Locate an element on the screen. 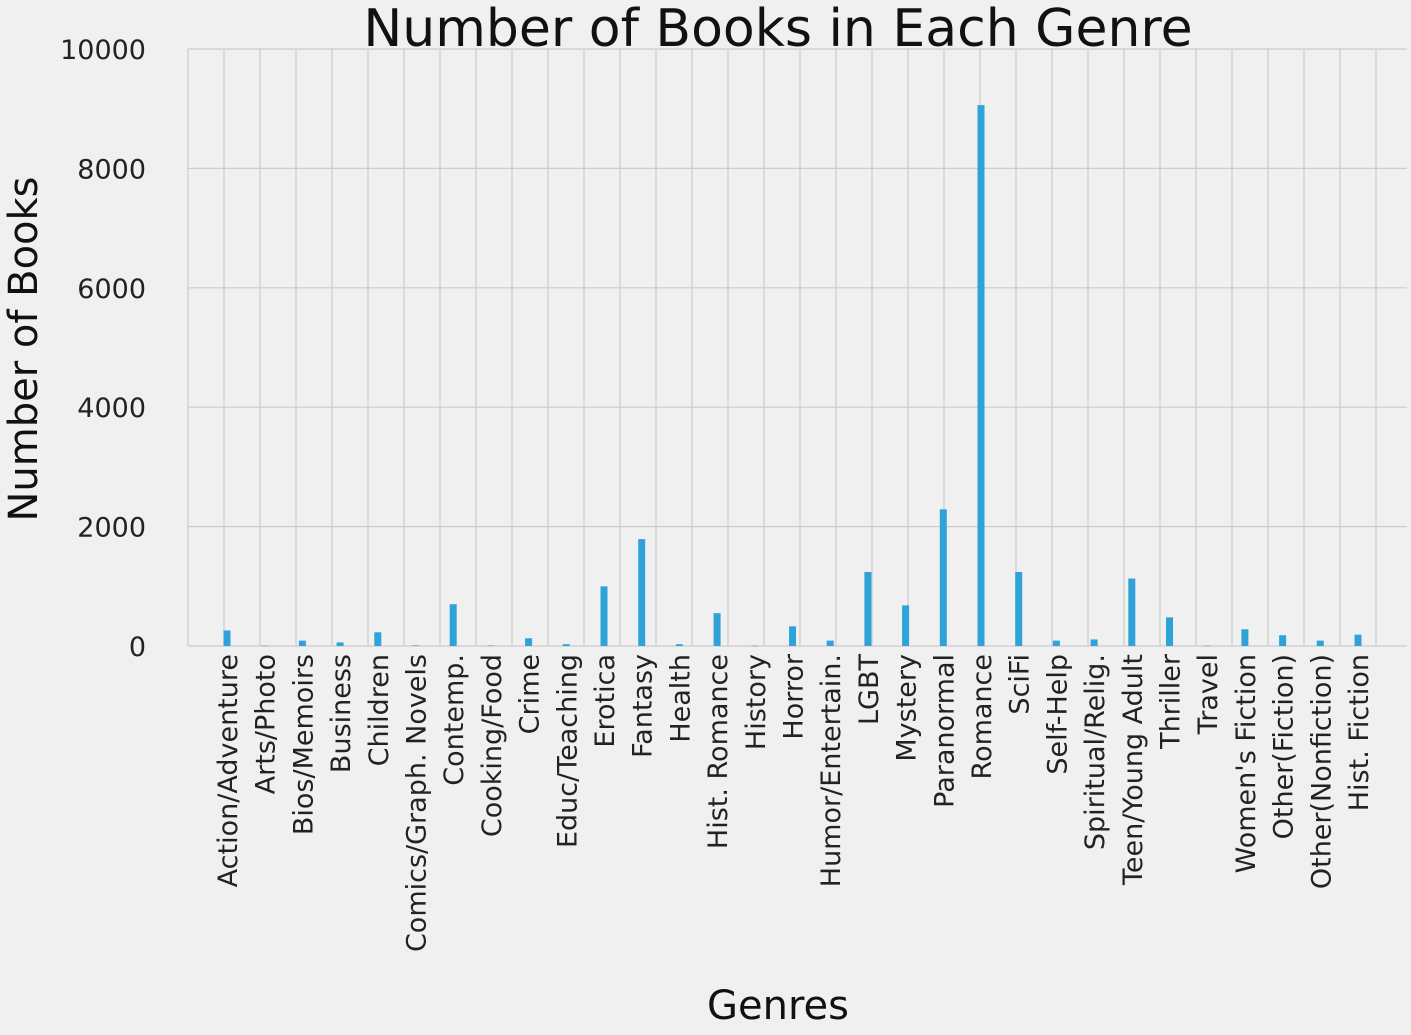 Image resolution: width=1411 pixels, height=1035 pixels. x-tick-label: LGBT is located at coordinates (869, 688).